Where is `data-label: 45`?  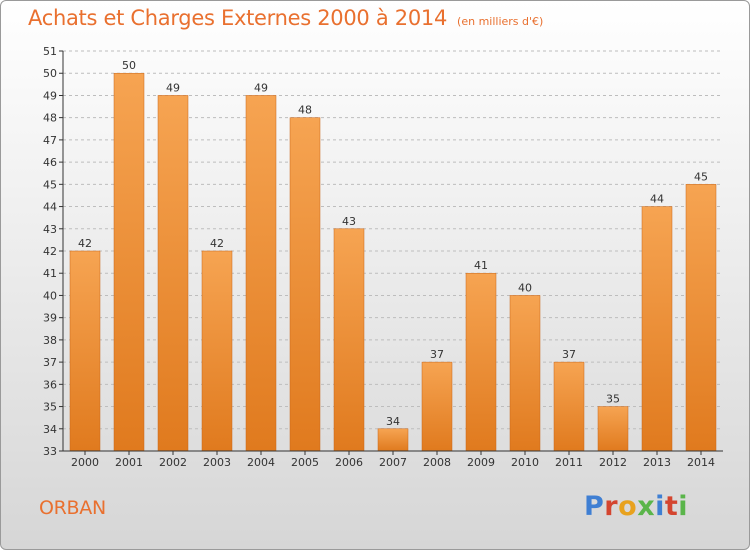 data-label: 45 is located at coordinates (701, 176).